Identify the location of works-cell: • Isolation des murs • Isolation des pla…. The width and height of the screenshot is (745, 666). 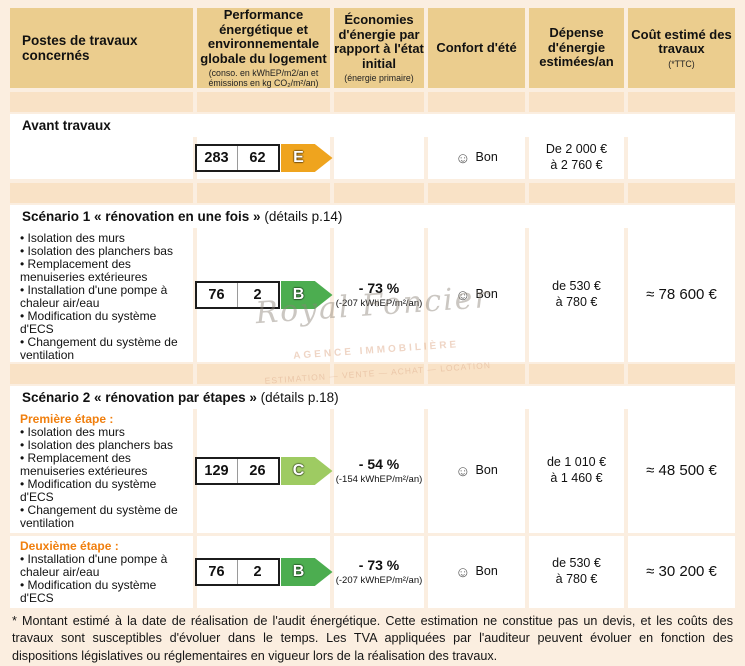
(101, 295).